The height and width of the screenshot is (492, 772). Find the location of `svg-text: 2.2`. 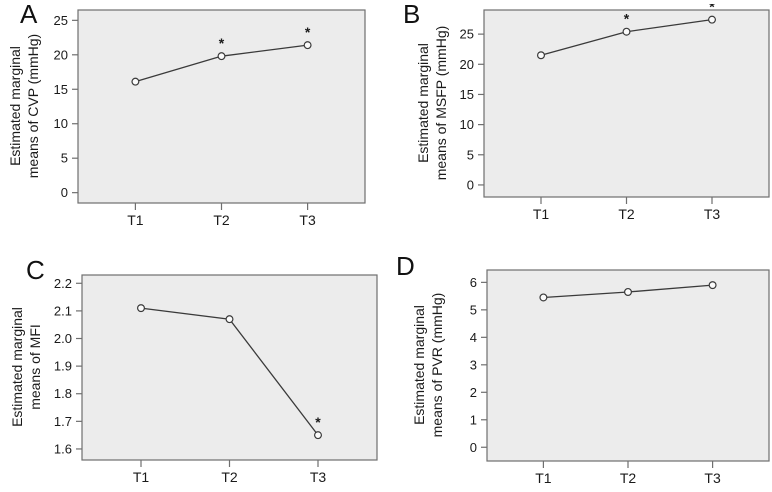

svg-text: 2.2 is located at coordinates (63, 283).